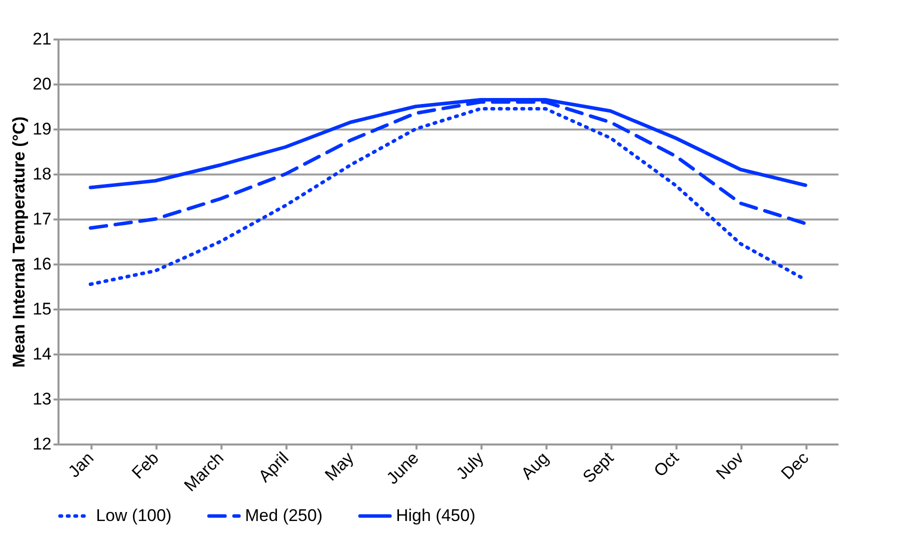  What do you see at coordinates (666, 464) in the screenshot?
I see `x-tick-label: Oct` at bounding box center [666, 464].